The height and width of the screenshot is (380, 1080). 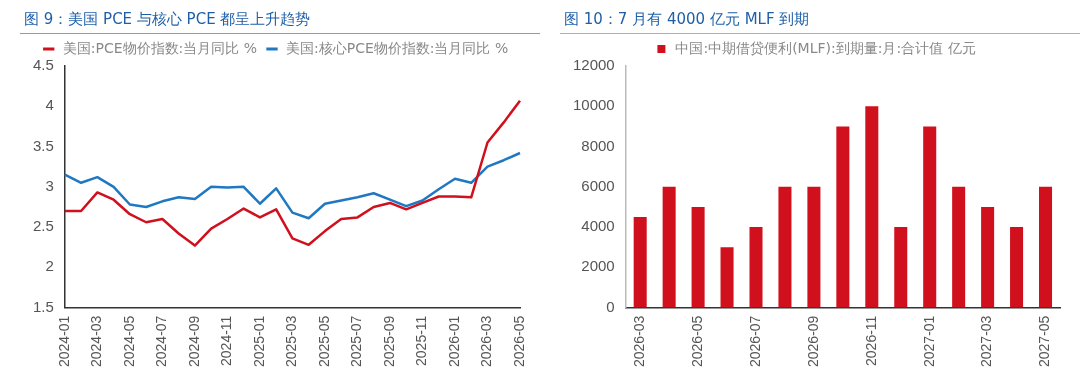 I want to click on x-tick-label: 2024-07, so click(x=161, y=341).